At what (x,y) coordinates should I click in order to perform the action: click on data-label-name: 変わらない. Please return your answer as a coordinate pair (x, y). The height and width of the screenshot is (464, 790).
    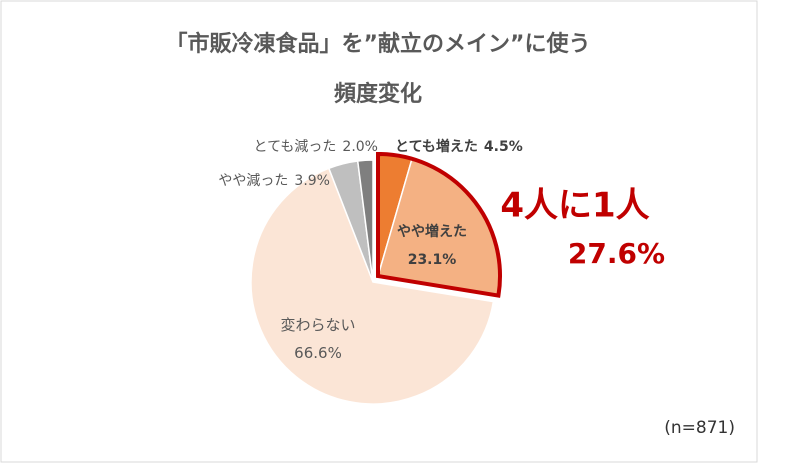
    Looking at the image, I should click on (317, 325).